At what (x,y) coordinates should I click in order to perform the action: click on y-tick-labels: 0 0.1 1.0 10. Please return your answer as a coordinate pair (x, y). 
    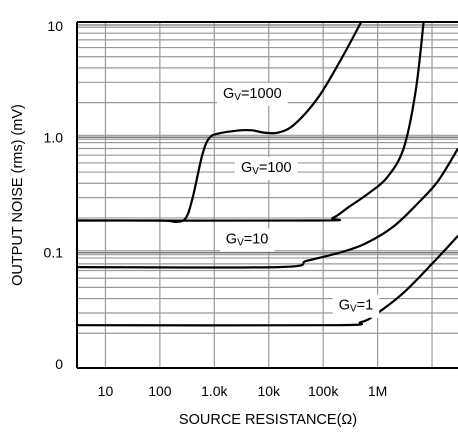
    Looking at the image, I should click on (54, 195).